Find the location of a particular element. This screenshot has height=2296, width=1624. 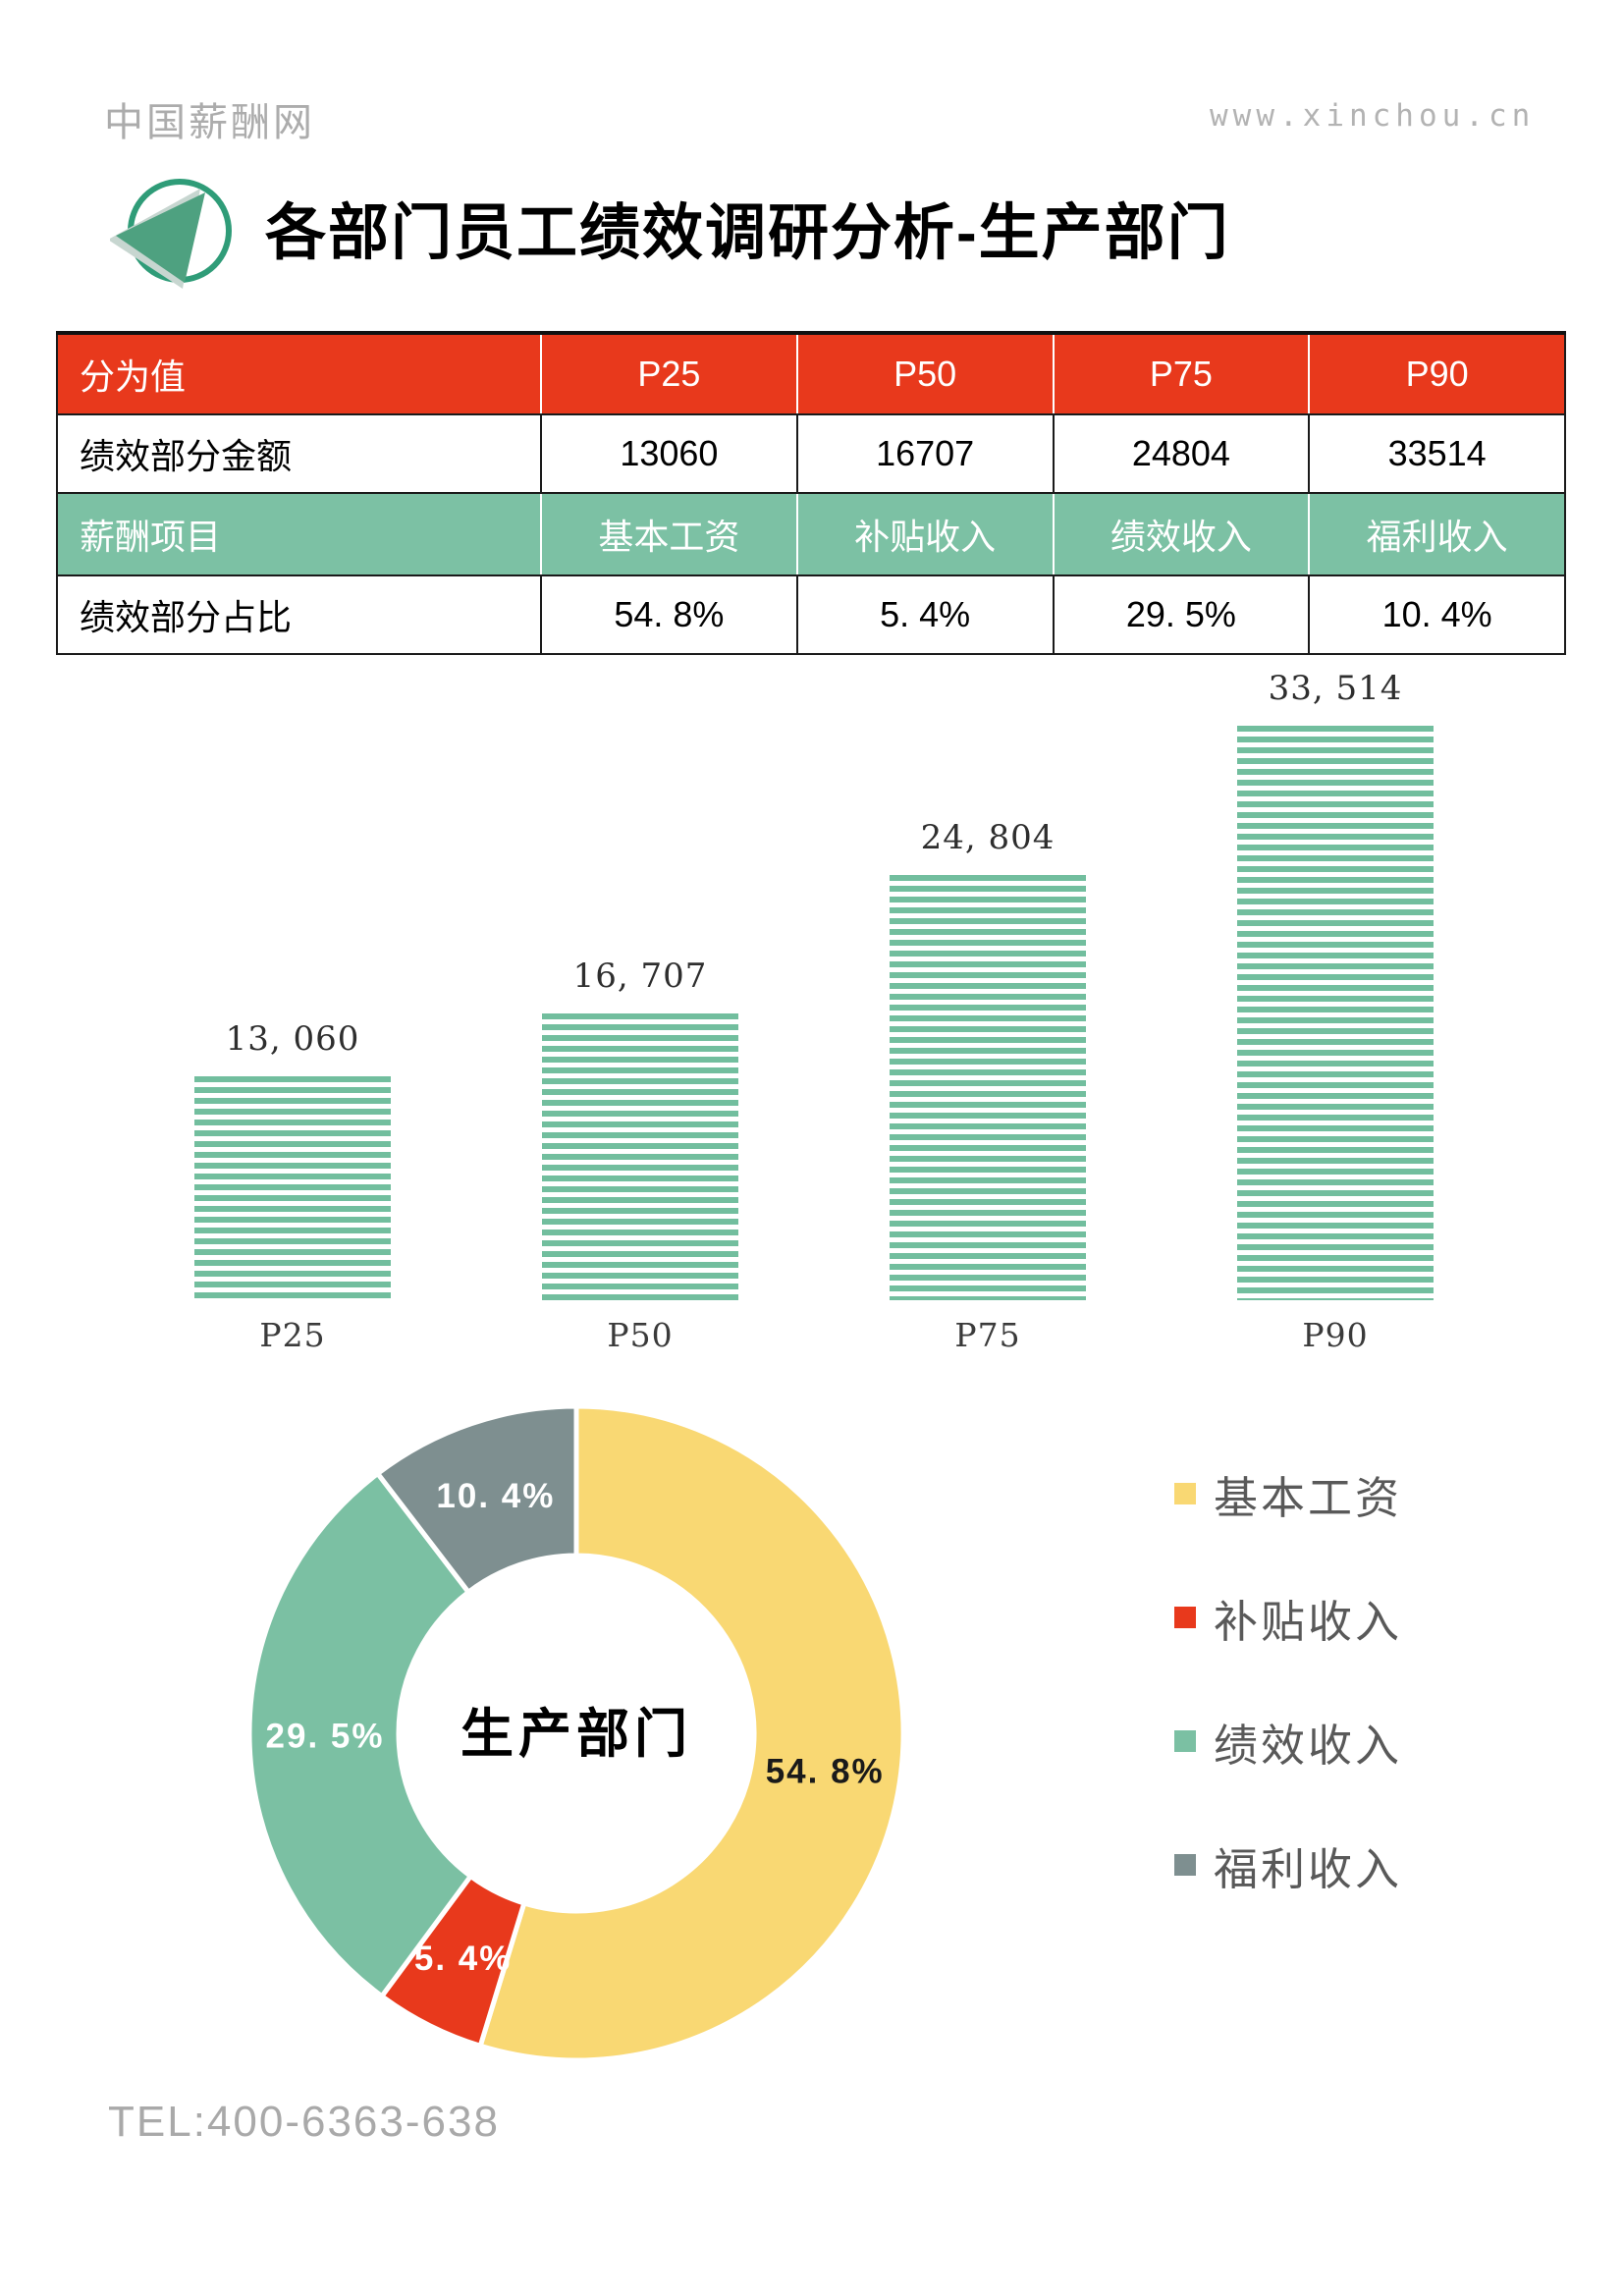

bar-value-label: 13, 060 is located at coordinates (292, 1039).